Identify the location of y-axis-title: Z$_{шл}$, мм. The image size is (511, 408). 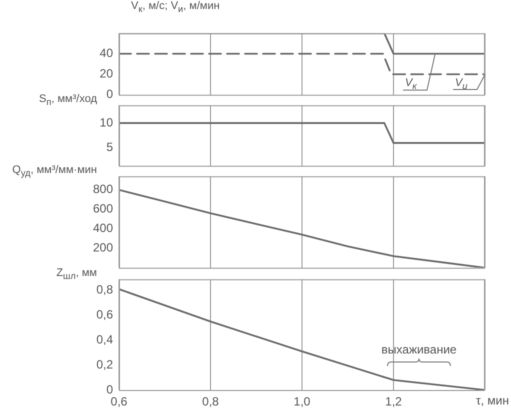
(76, 274).